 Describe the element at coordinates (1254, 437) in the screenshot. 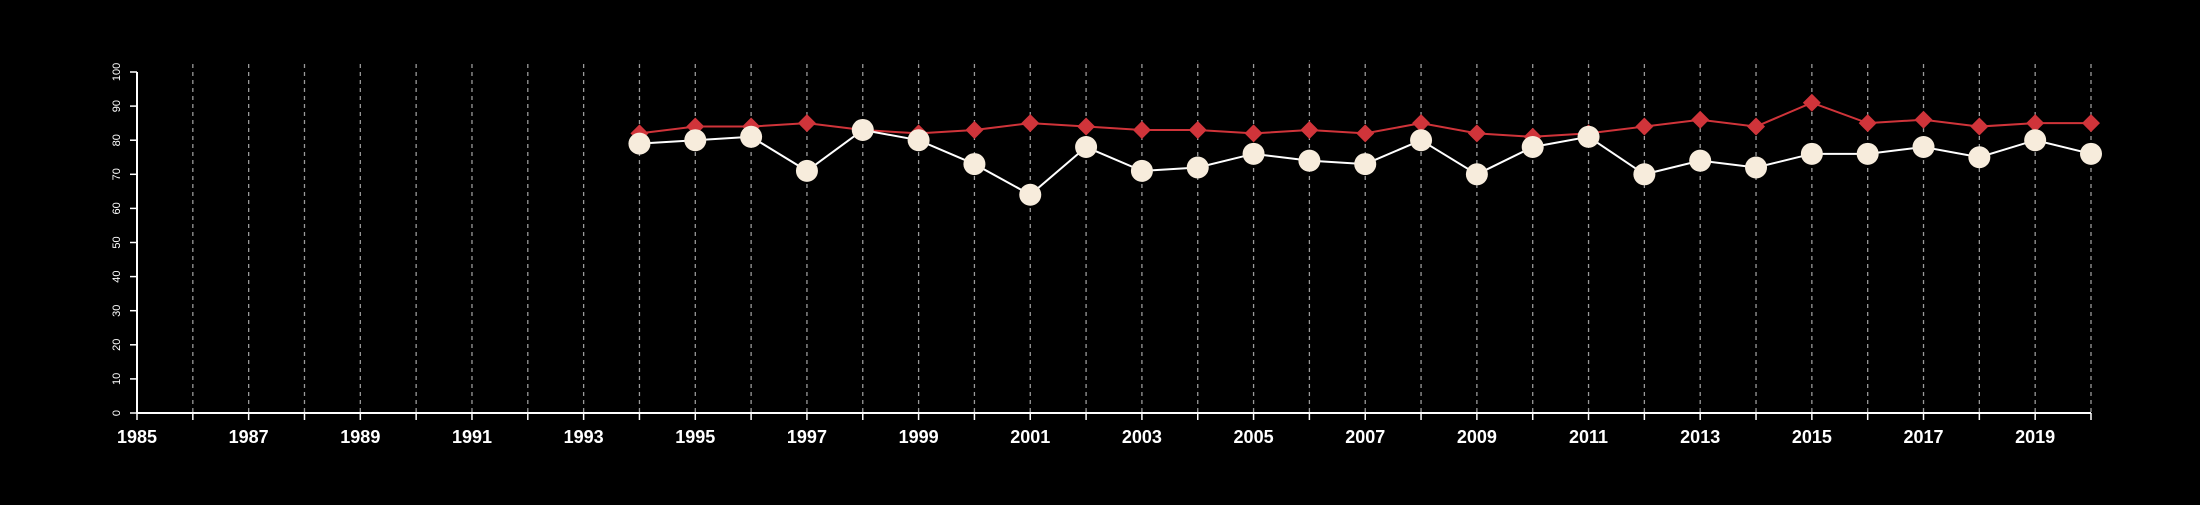

I see `x-tick-label: 2005` at that location.